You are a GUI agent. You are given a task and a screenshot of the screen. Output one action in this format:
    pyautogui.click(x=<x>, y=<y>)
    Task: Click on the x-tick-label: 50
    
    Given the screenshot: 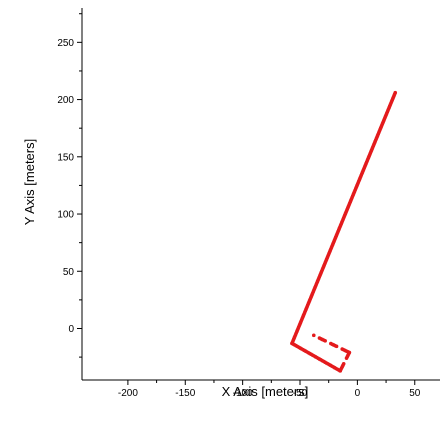 What is the action you would take?
    pyautogui.click(x=415, y=393)
    